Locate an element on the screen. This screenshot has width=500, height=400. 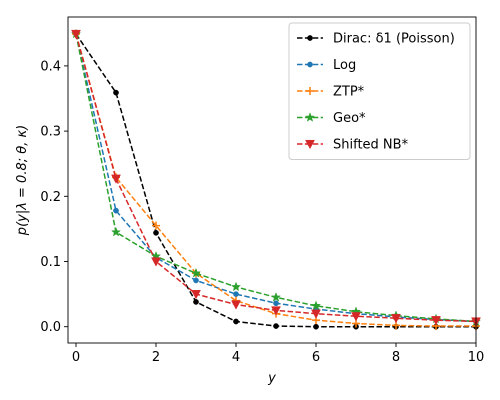
legend-entry-1: Log is located at coordinates (326, 65).